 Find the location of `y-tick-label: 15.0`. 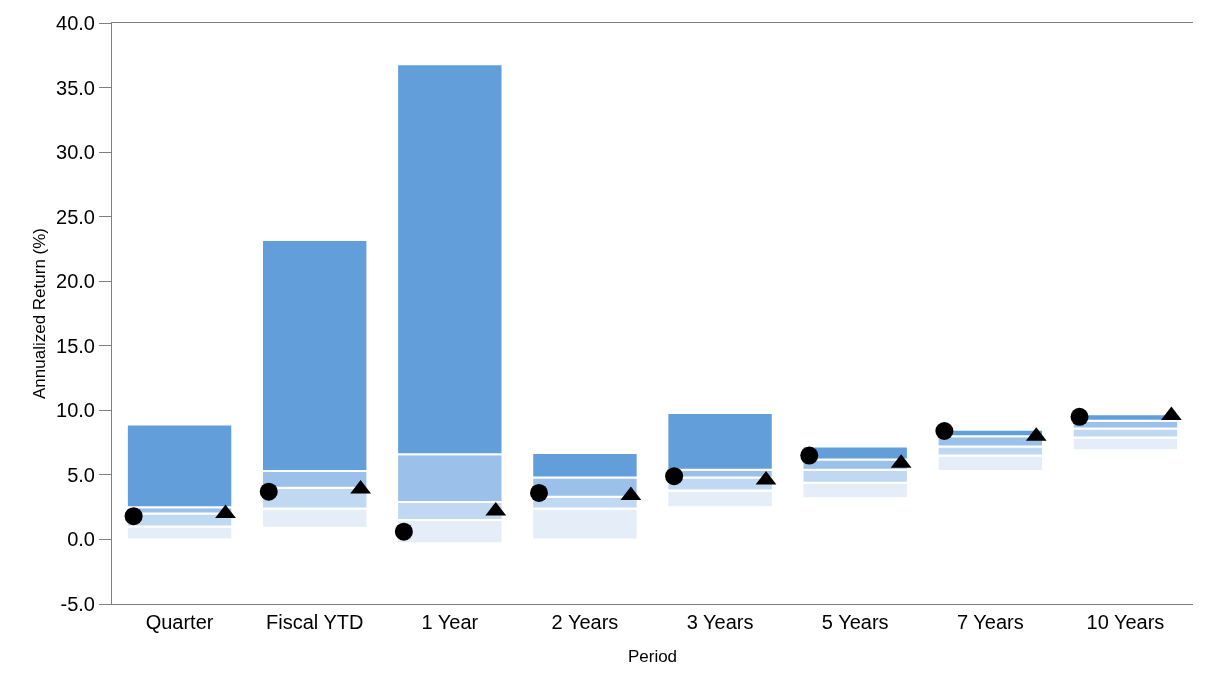

y-tick-label: 15.0 is located at coordinates (75, 345).